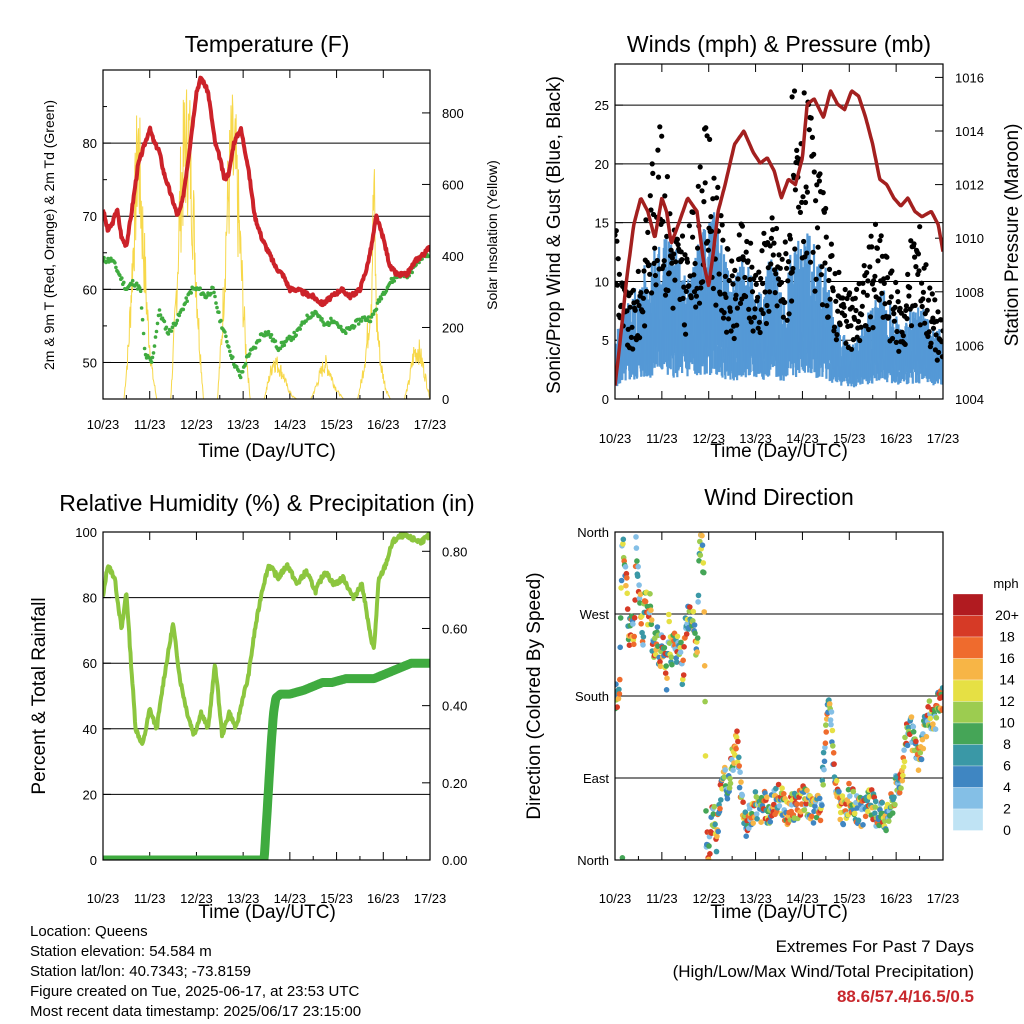 The height and width of the screenshot is (1024, 1024). I want to click on colorbar-label: 18, so click(1007, 637).